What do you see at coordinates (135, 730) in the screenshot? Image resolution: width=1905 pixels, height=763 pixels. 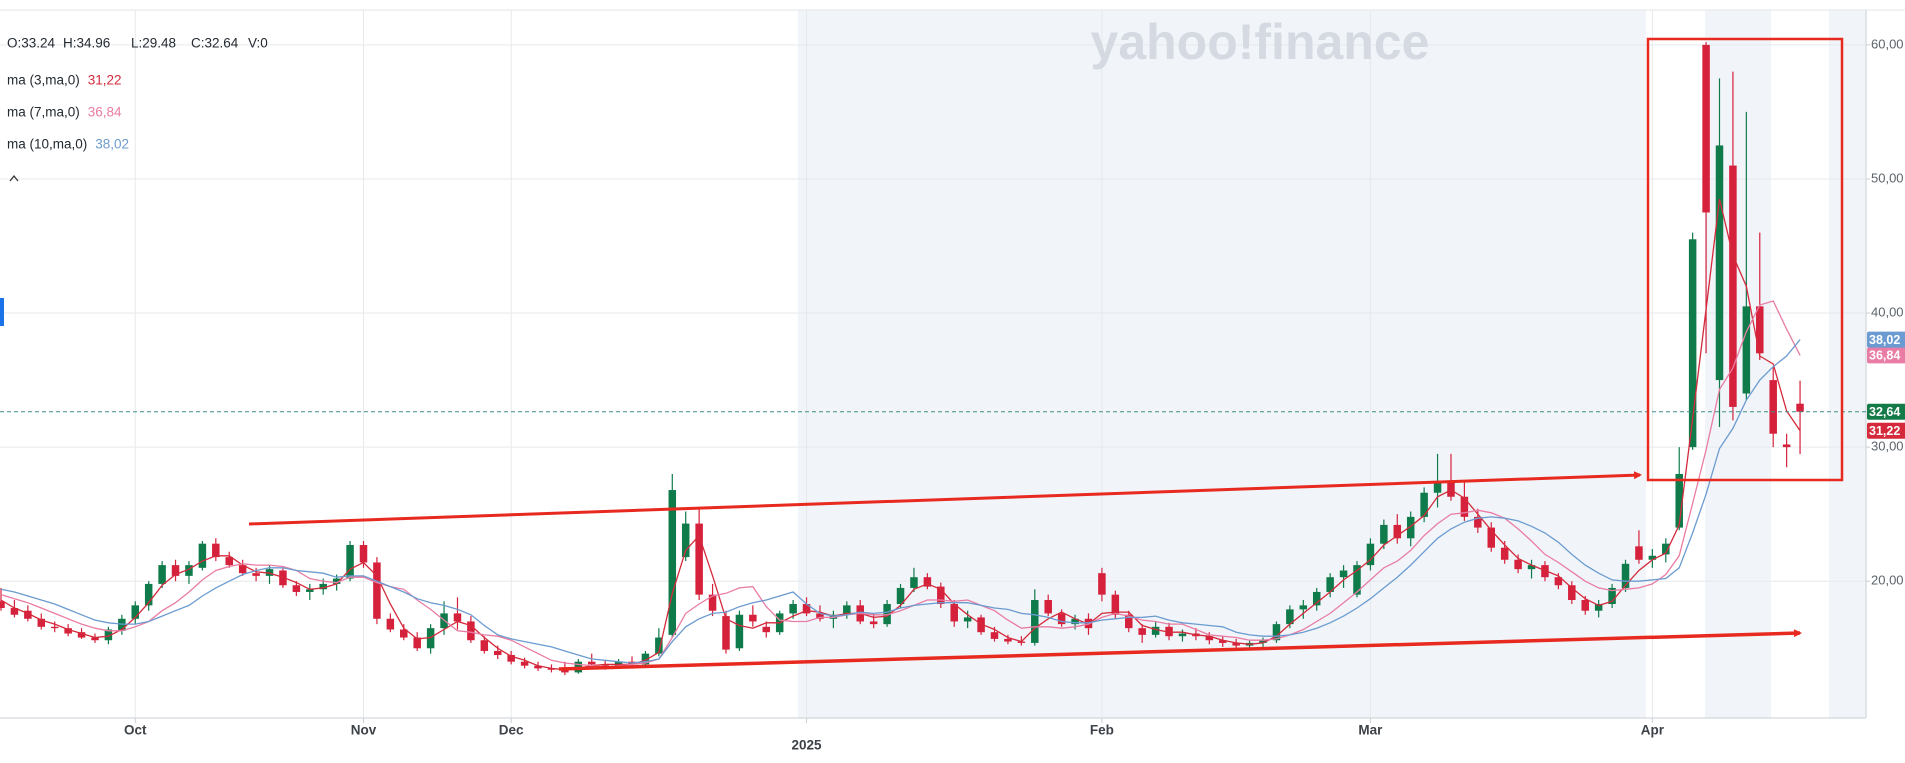 I see `x-tick-label: Oct` at bounding box center [135, 730].